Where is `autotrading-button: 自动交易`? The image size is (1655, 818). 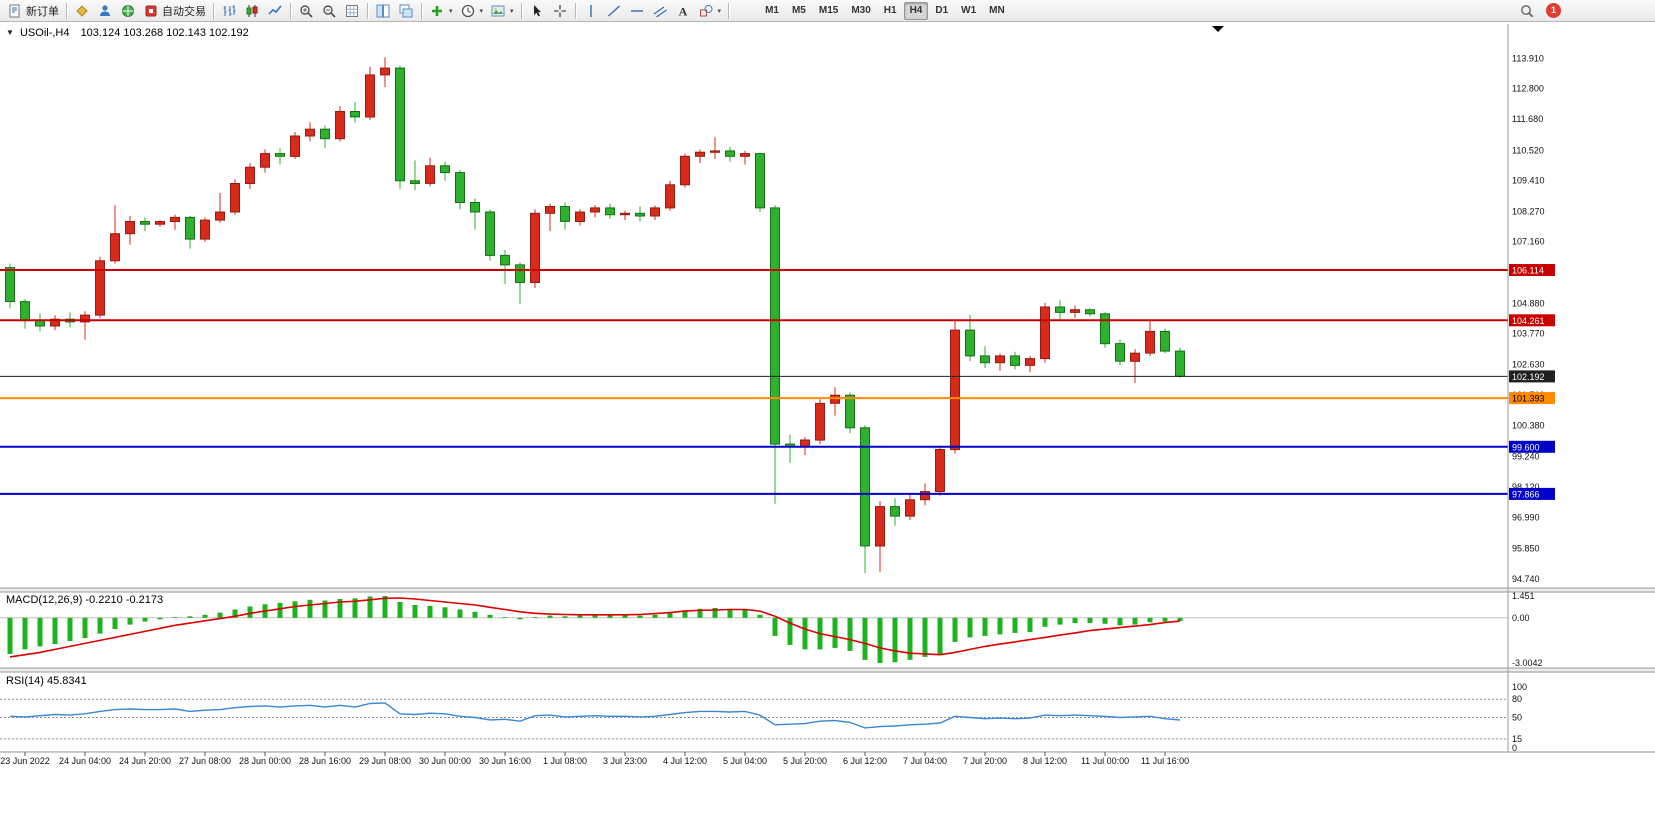 autotrading-button: 自动交易 is located at coordinates (174, 11).